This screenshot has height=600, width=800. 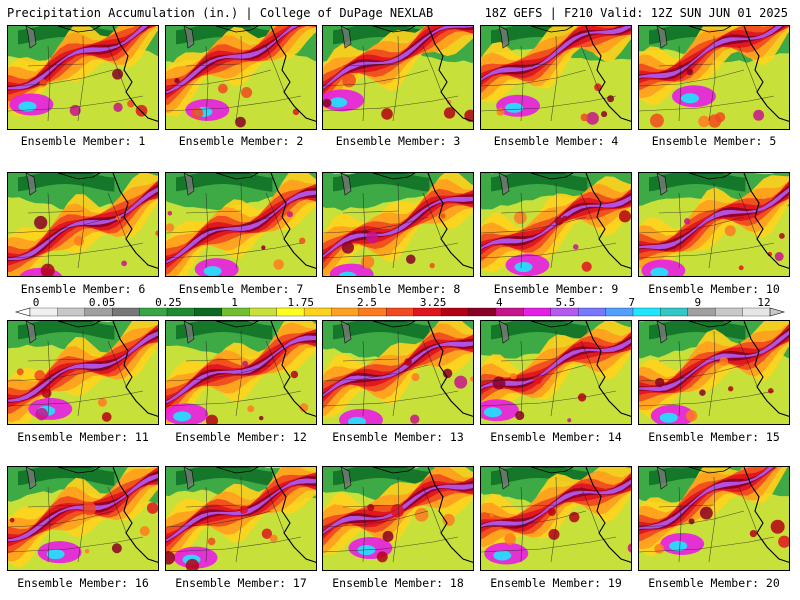 What do you see at coordinates (398, 289) in the screenshot?
I see `panel-label: Ensemble Member: 8` at bounding box center [398, 289].